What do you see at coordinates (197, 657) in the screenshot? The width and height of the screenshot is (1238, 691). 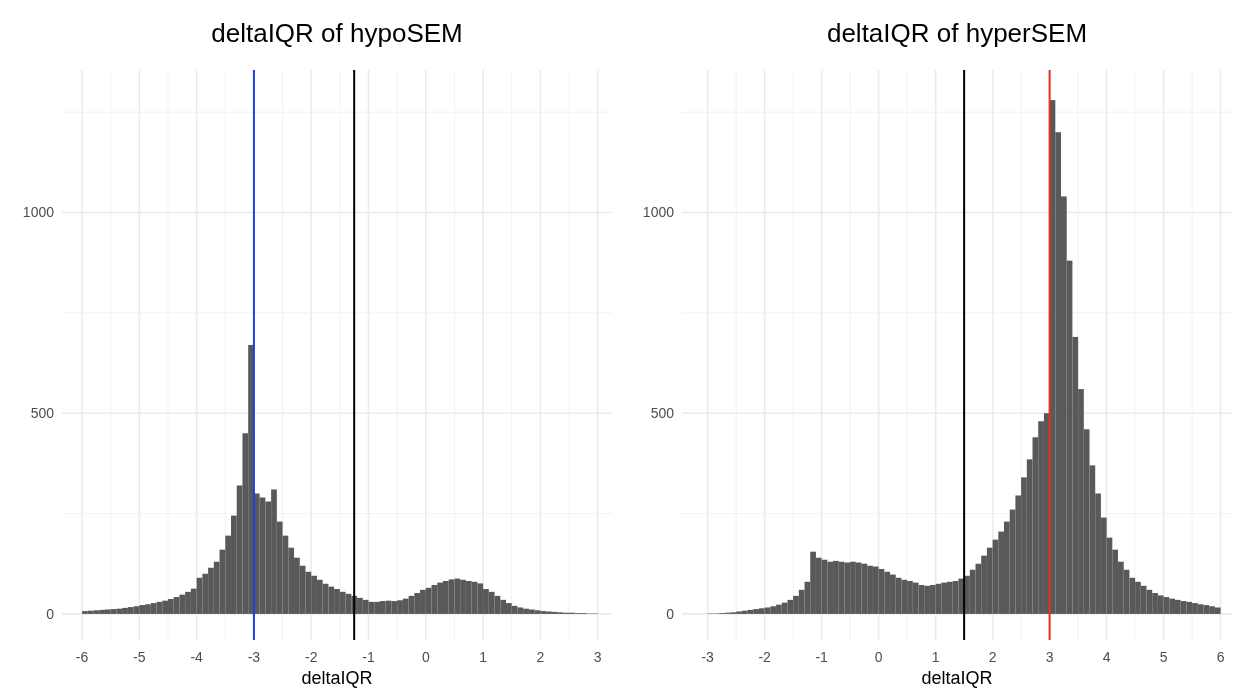 I see `x-tick-label: -4` at bounding box center [197, 657].